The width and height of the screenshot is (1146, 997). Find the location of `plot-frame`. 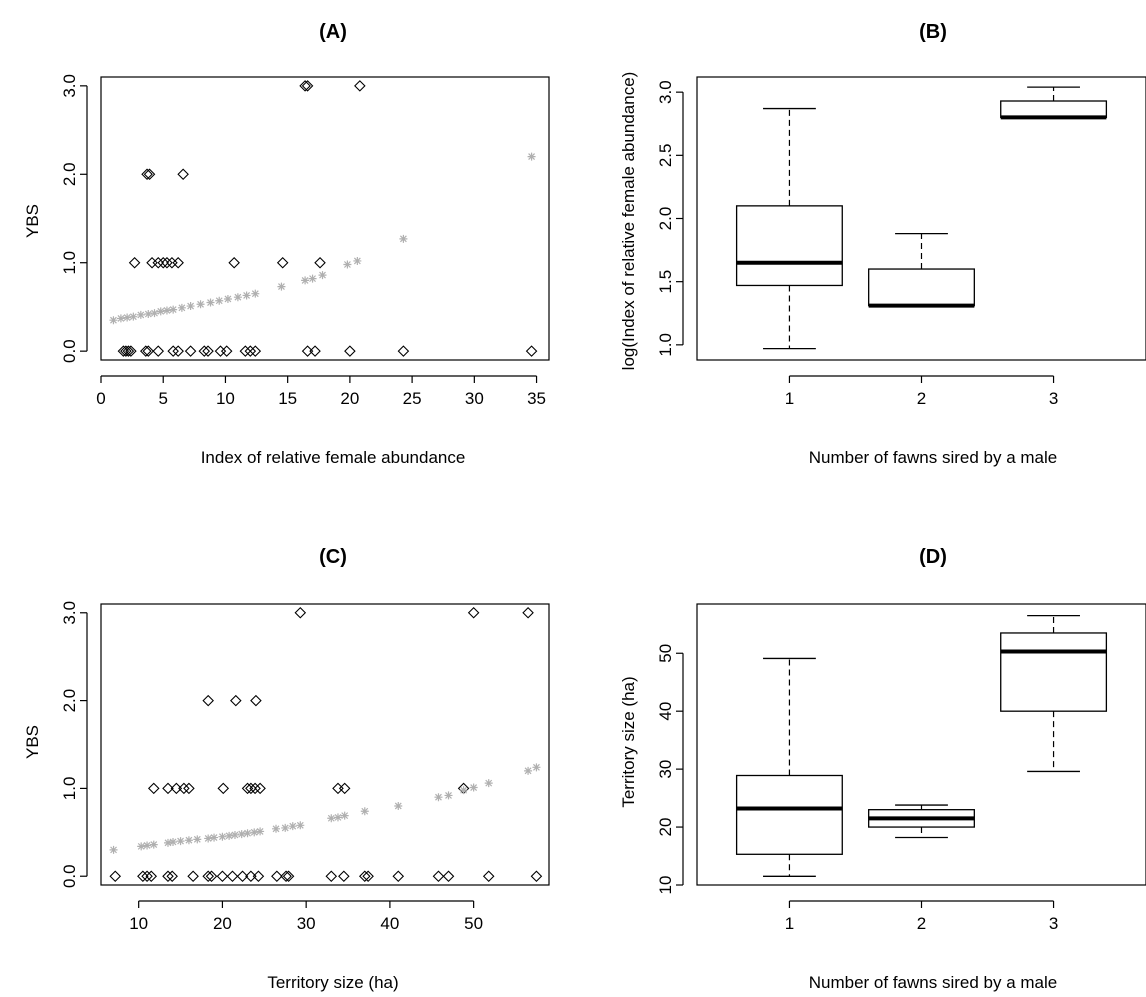

plot-frame is located at coordinates (921, 744).